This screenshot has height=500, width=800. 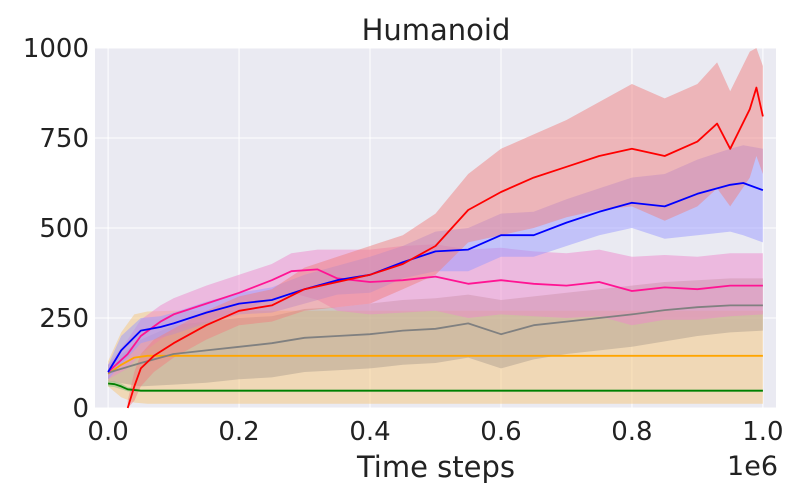 What do you see at coordinates (436, 30) in the screenshot?
I see `chart-title: Humanoid` at bounding box center [436, 30].